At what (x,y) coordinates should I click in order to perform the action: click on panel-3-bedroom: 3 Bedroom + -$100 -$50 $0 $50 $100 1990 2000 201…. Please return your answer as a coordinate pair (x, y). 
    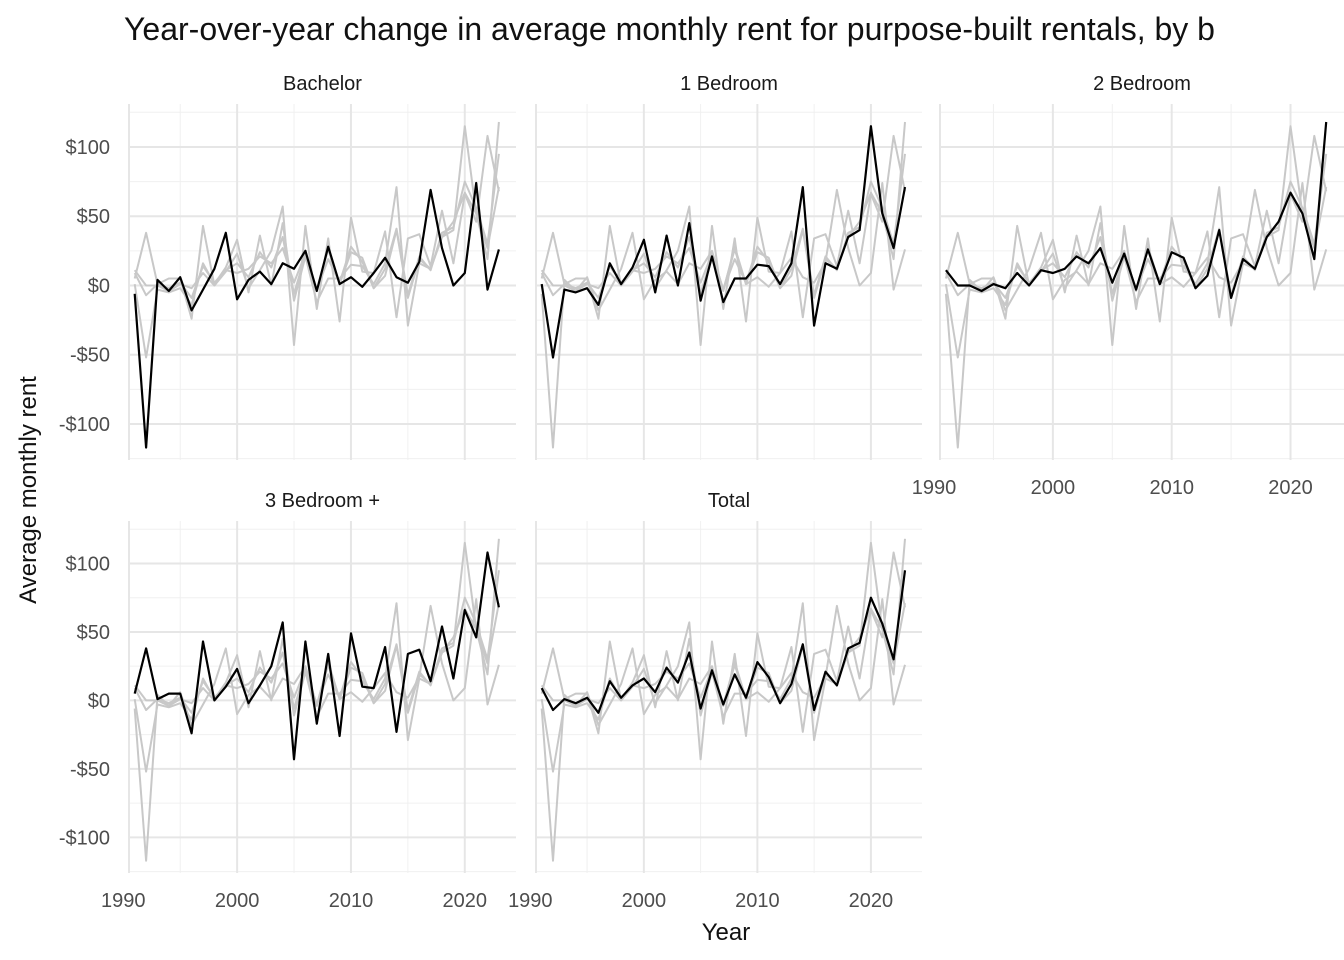
    Looking at the image, I should click on (287, 701).